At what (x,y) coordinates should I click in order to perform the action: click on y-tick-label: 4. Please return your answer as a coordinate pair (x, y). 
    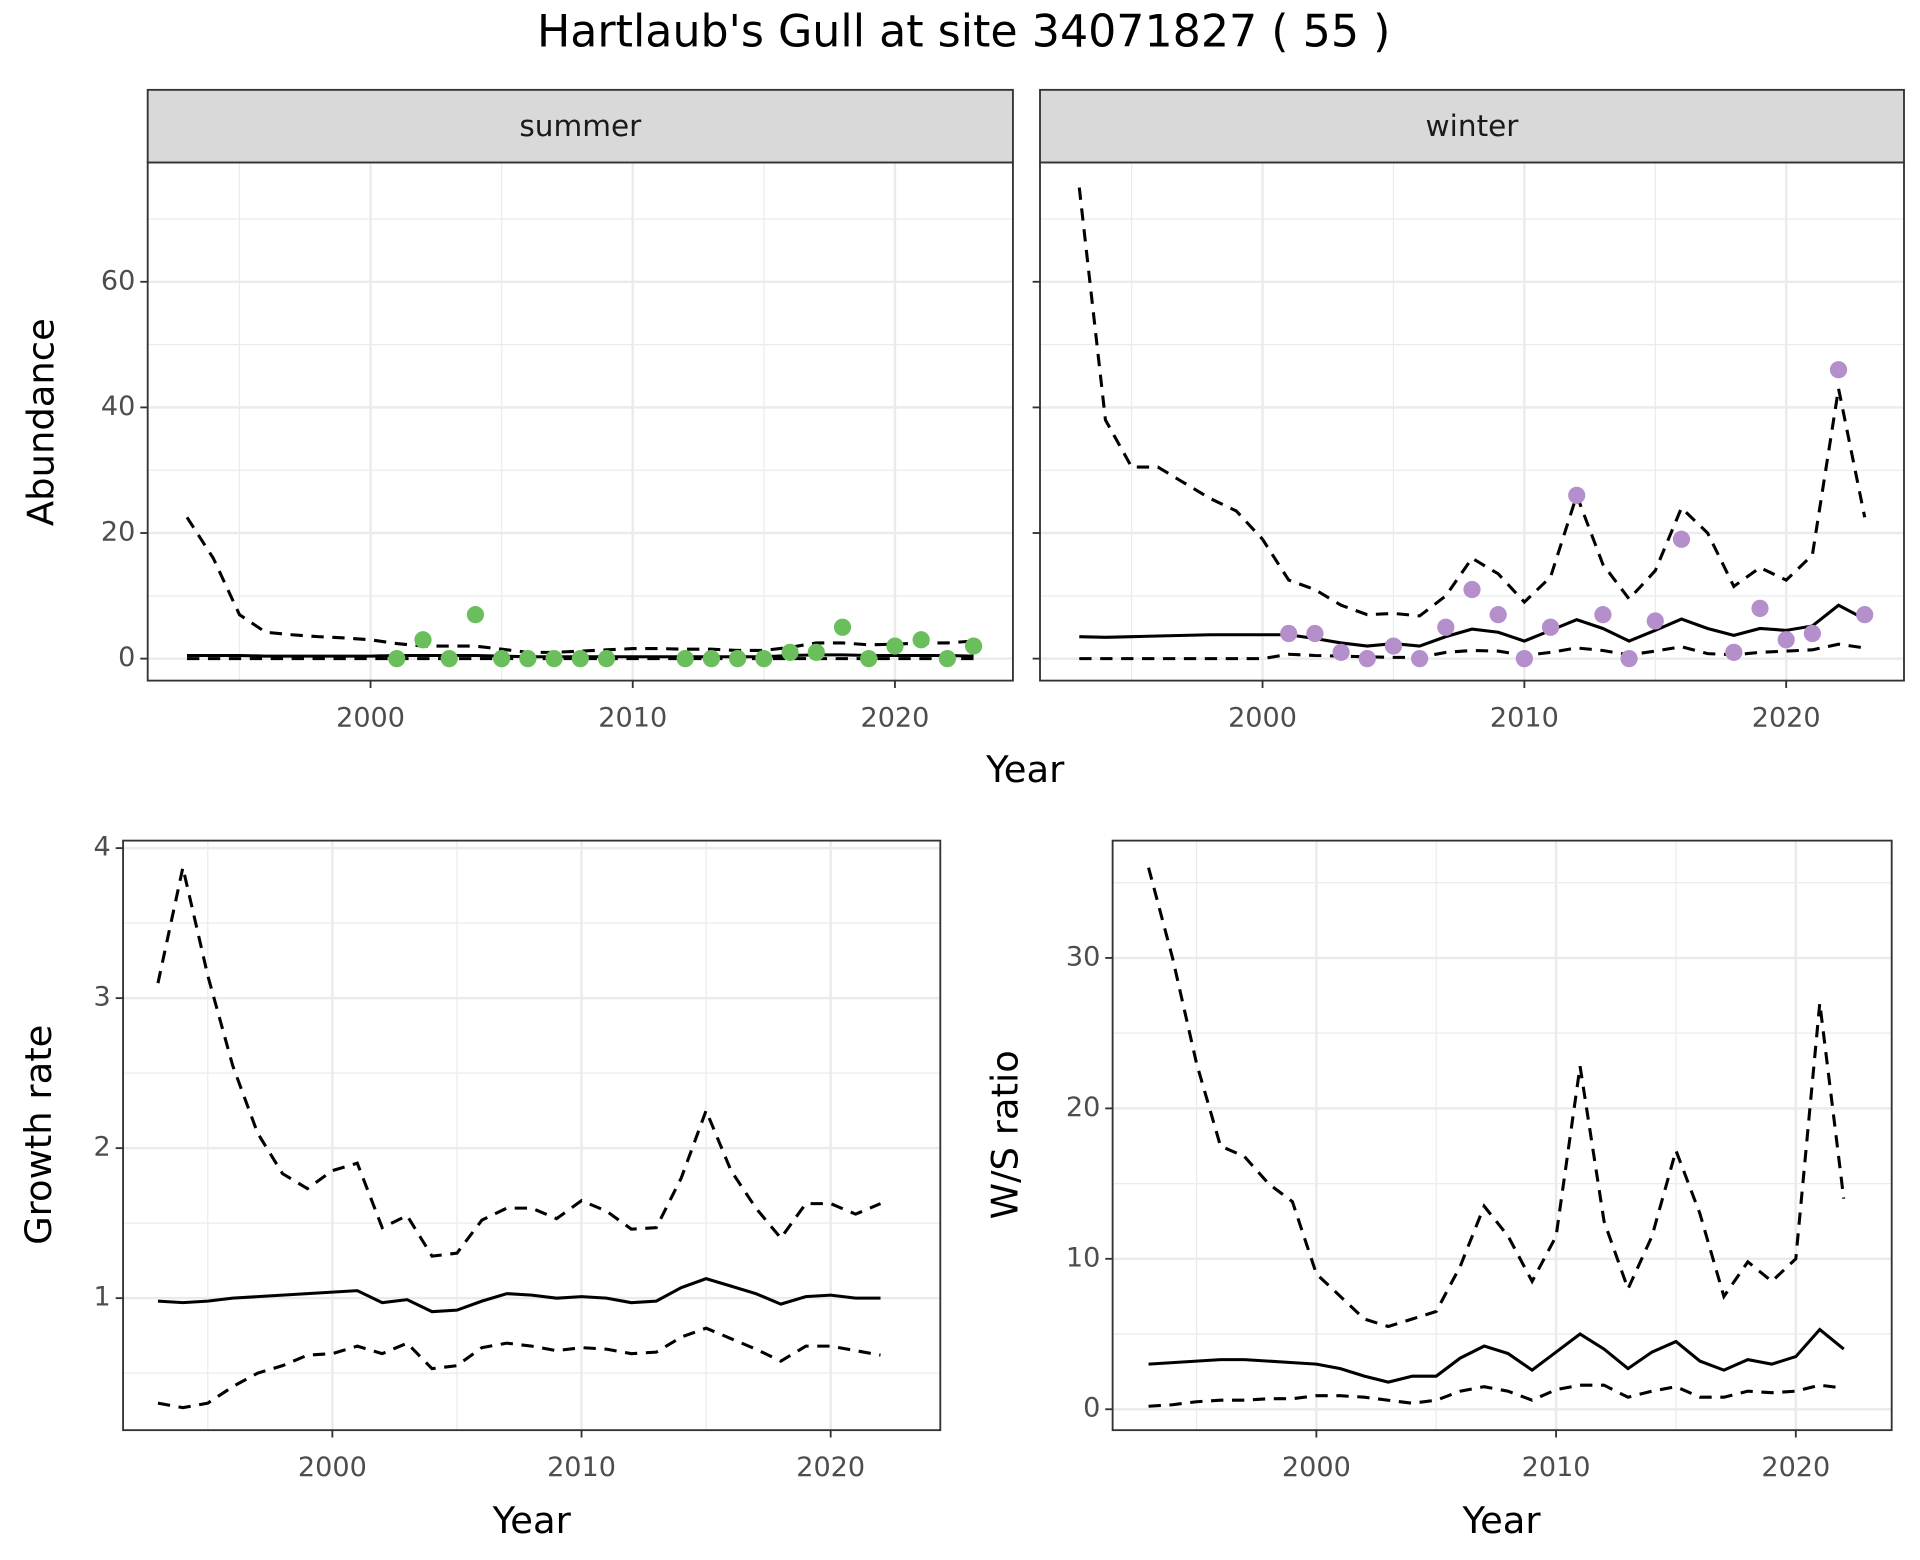
    Looking at the image, I should click on (102, 847).